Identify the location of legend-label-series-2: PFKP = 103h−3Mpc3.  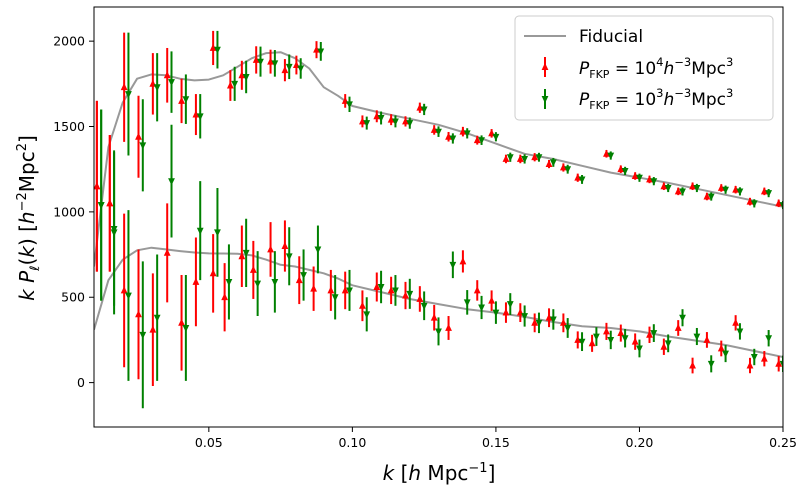
(656, 99).